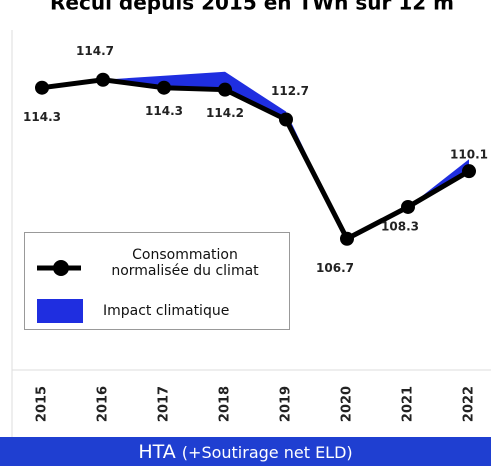  Describe the element at coordinates (469, 404) in the screenshot. I see `x-tick-label: 2022` at that location.